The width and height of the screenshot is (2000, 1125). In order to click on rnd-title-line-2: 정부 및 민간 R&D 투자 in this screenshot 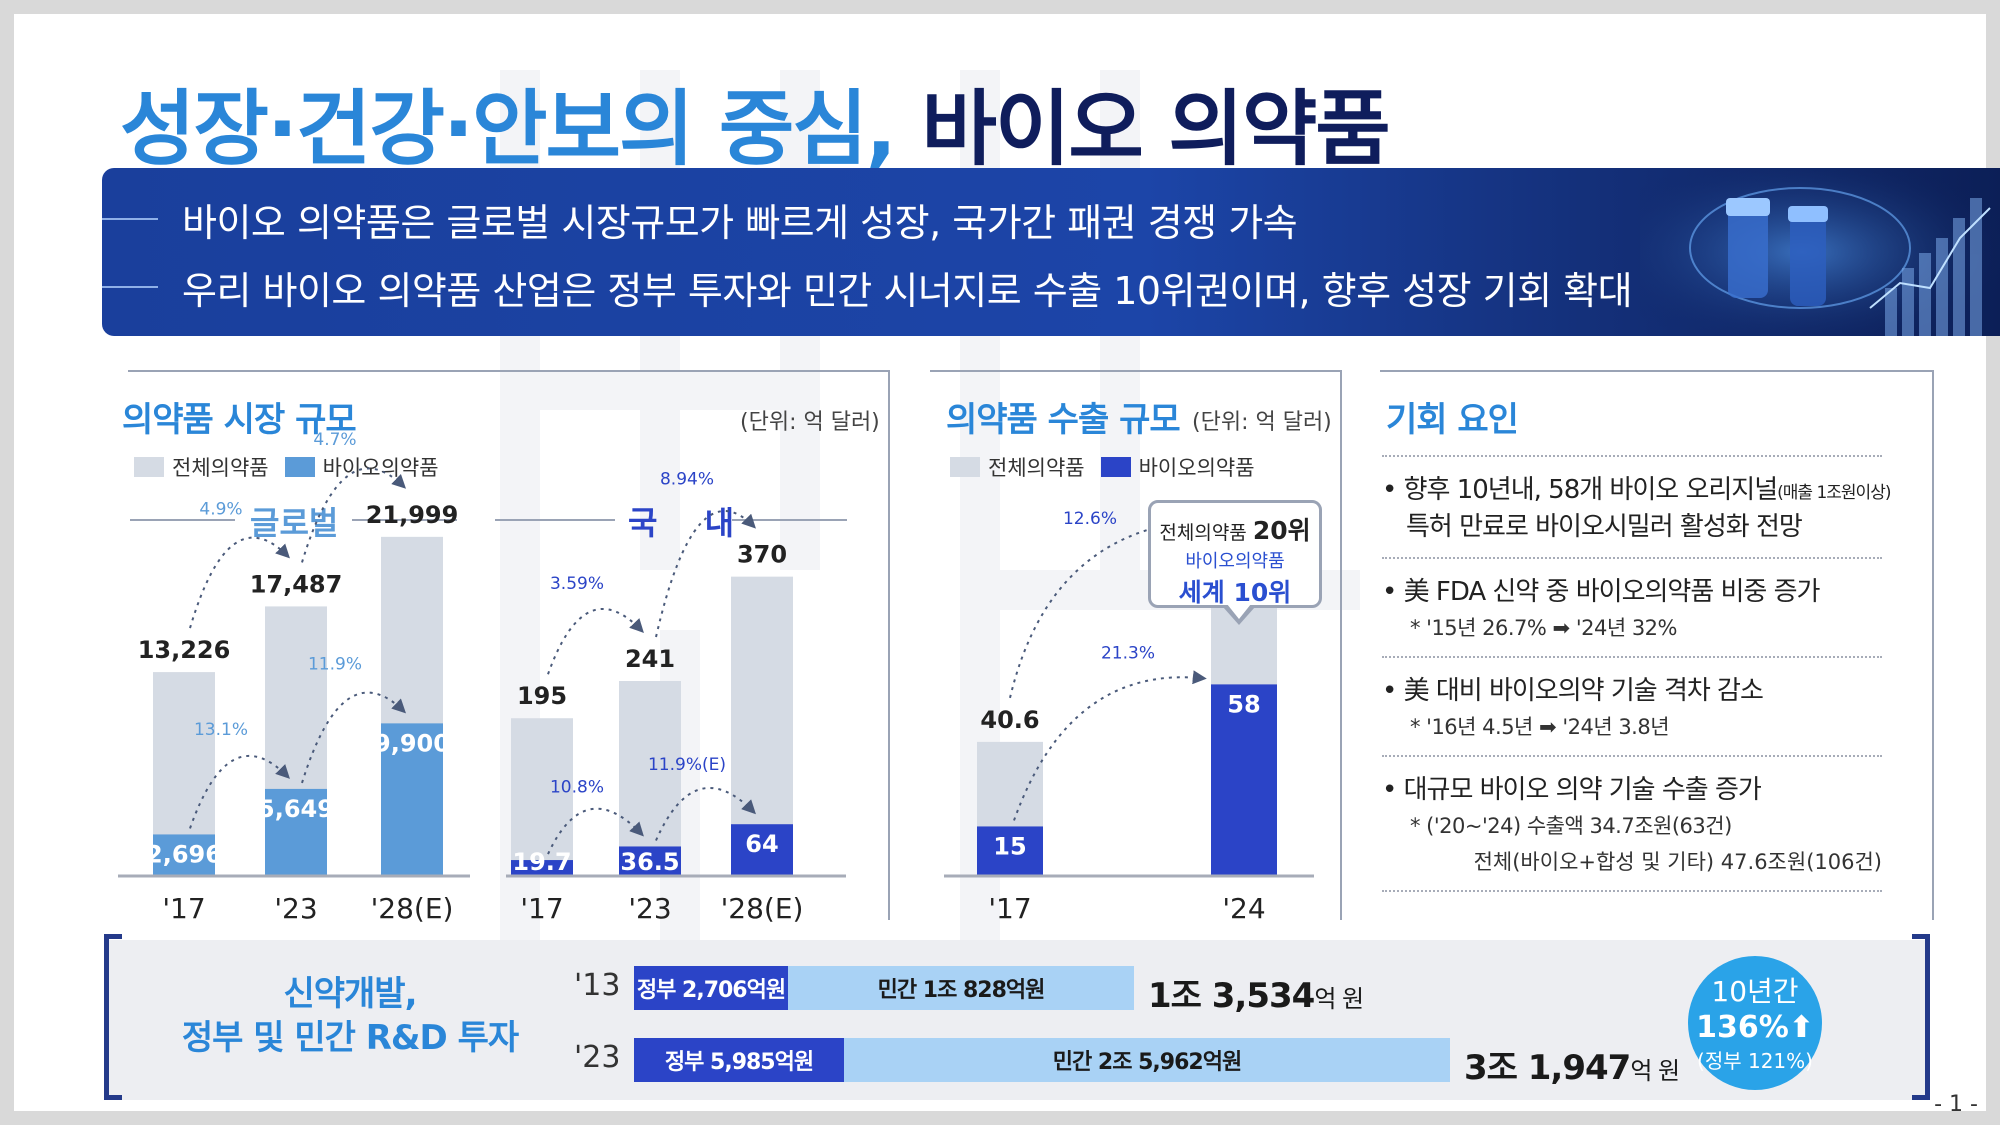, I will do `click(350, 1038)`.